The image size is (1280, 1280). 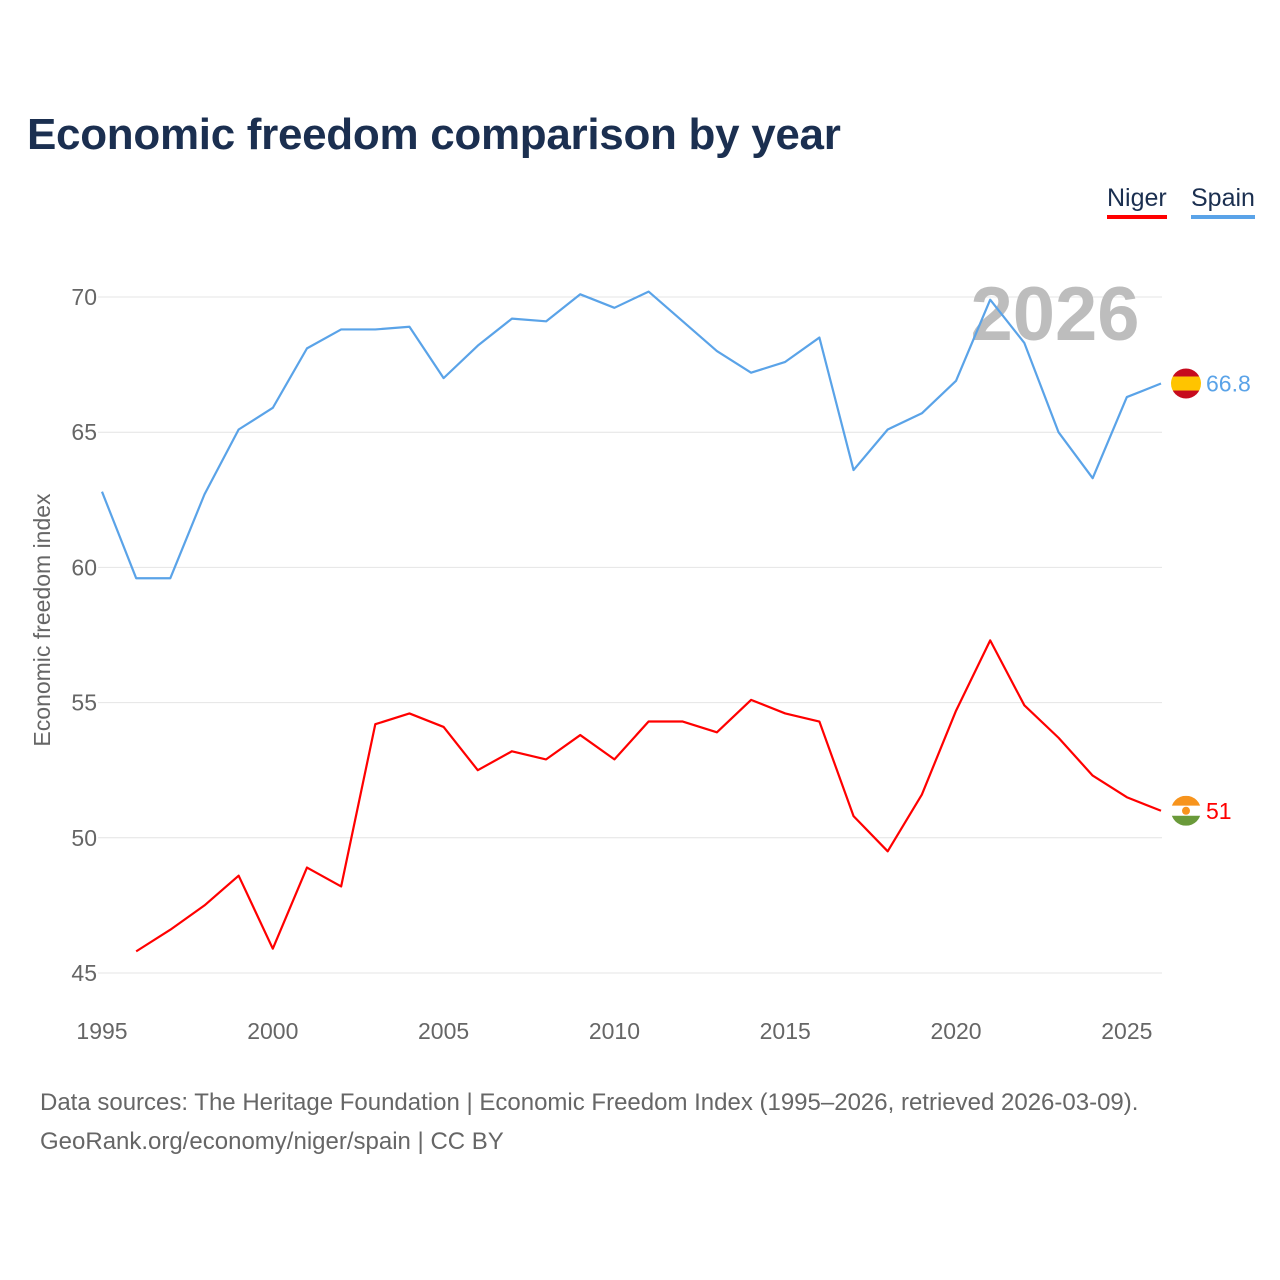 I want to click on x-tick-label: 2025, so click(x=1126, y=1031).